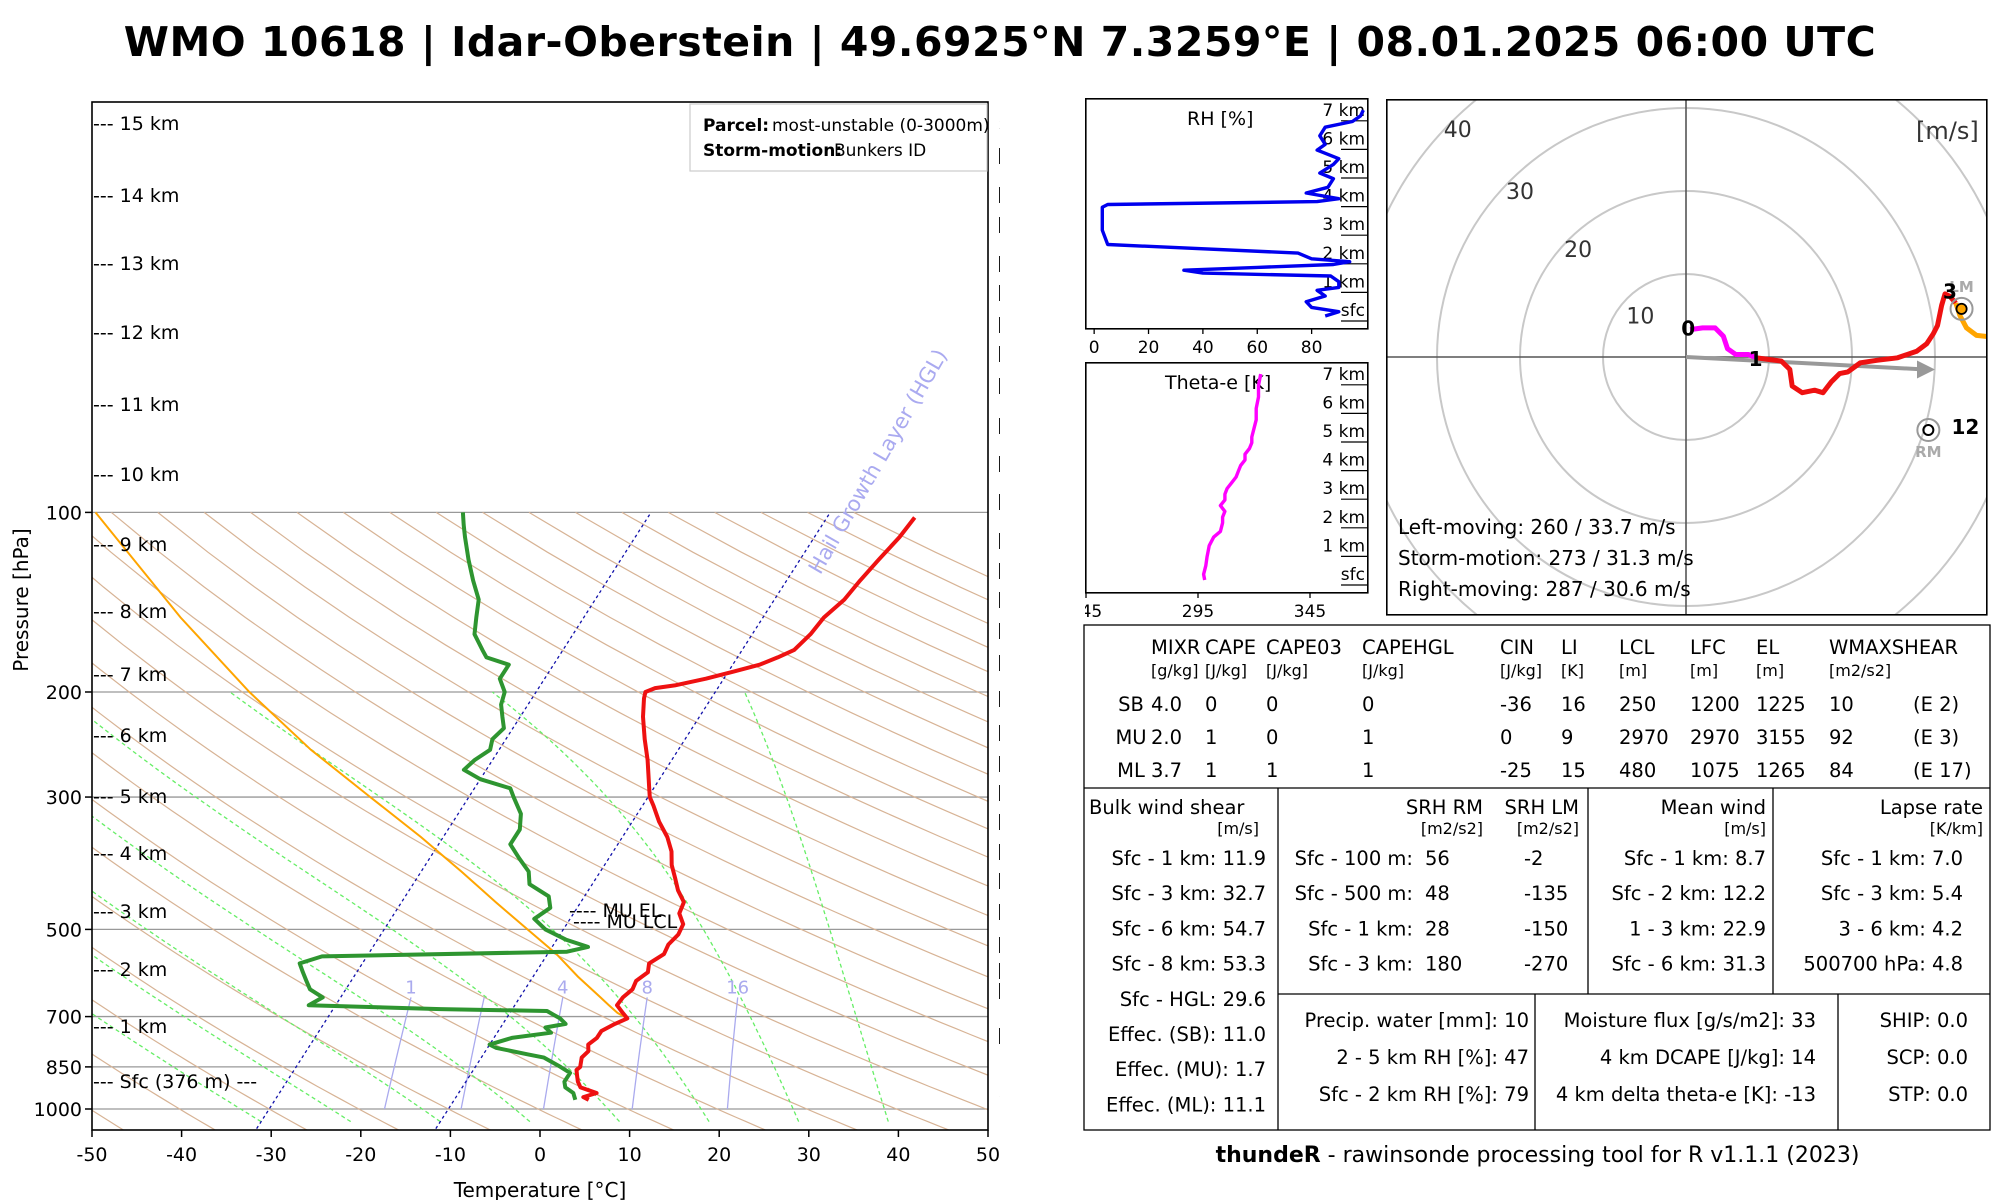 This screenshot has width=2000, height=1200. I want to click on panel-height-label: 1 km, so click(1343, 546).